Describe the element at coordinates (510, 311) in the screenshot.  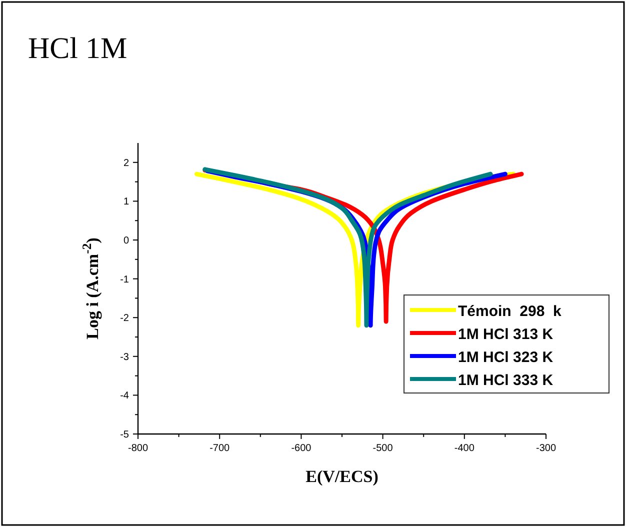
I see `legend-label: Témoin 298 k` at that location.